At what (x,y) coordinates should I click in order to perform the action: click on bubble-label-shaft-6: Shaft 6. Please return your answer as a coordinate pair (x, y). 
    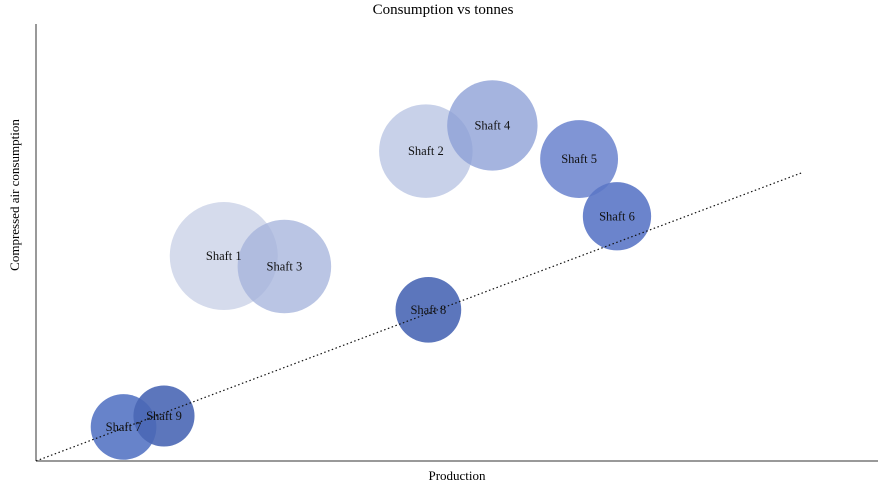
    Looking at the image, I should click on (617, 216).